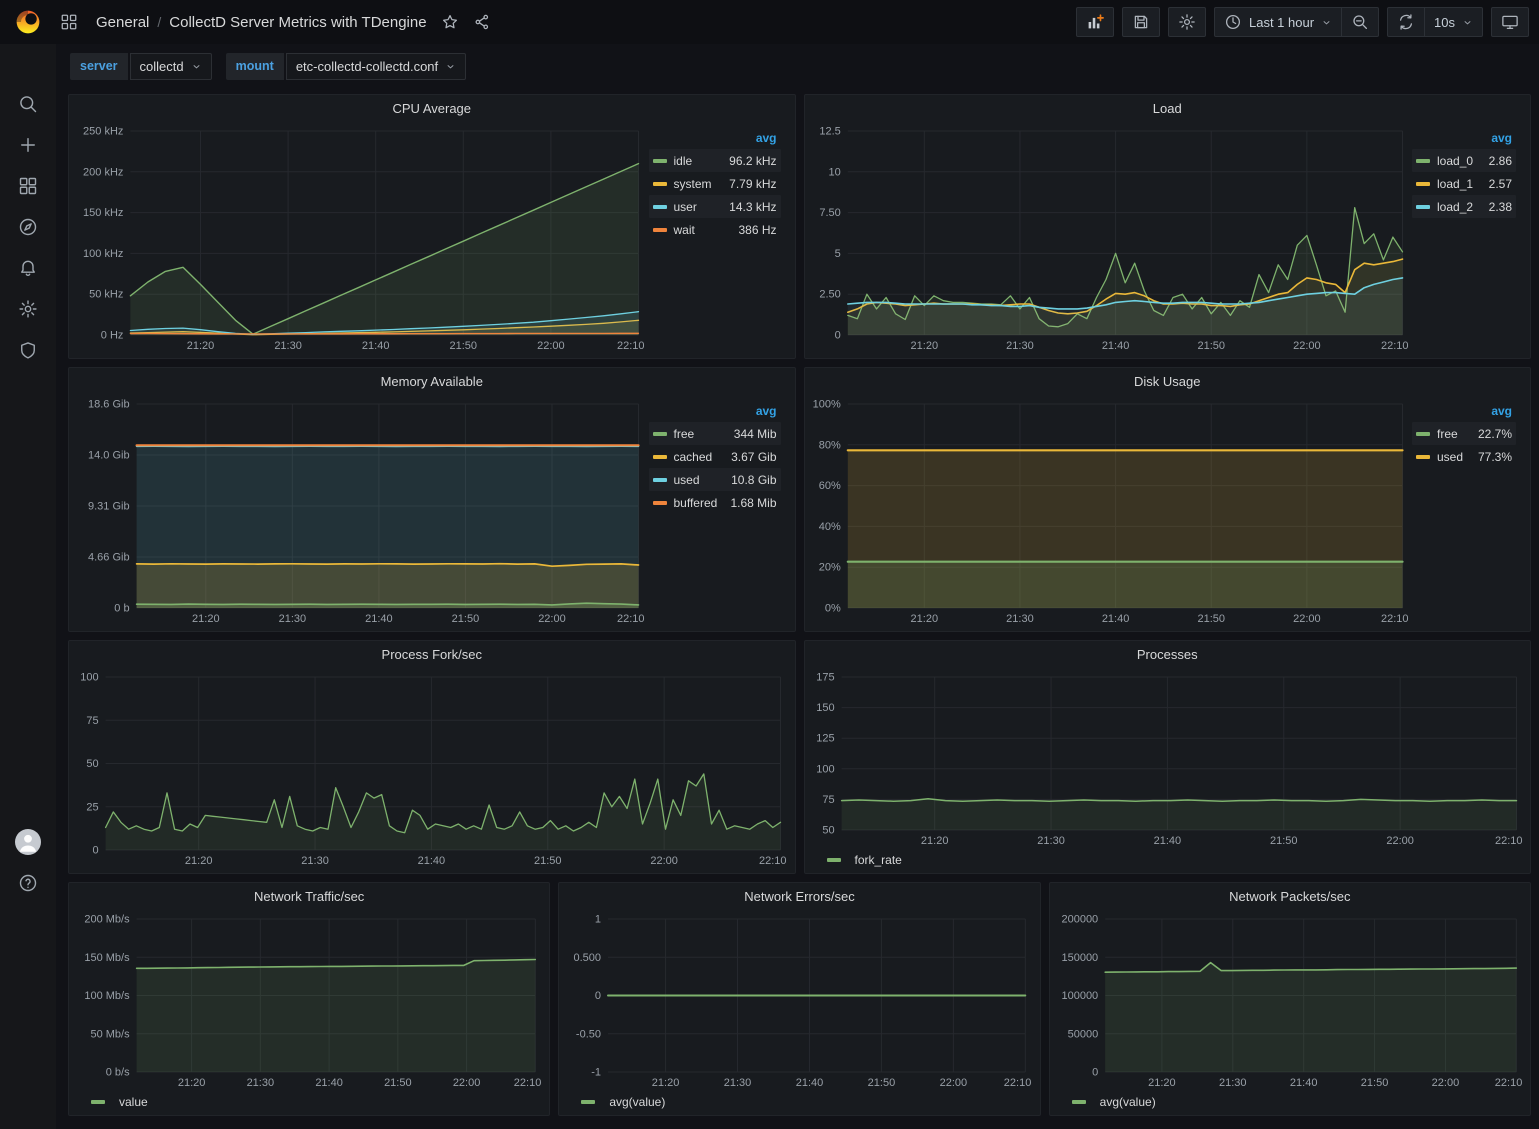 This screenshot has width=1539, height=1129. I want to click on legend-item-wait: wait 386 Hz, so click(715, 229).